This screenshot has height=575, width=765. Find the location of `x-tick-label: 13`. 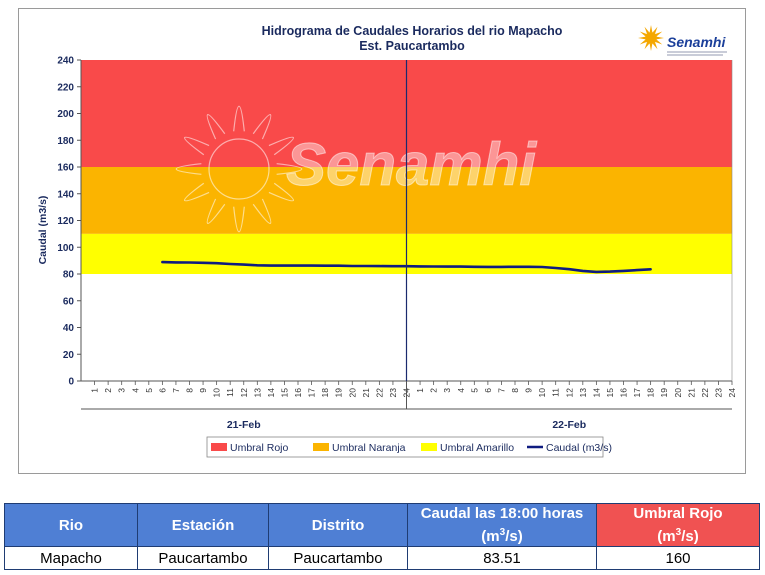

x-tick-label: 13 is located at coordinates (257, 393).